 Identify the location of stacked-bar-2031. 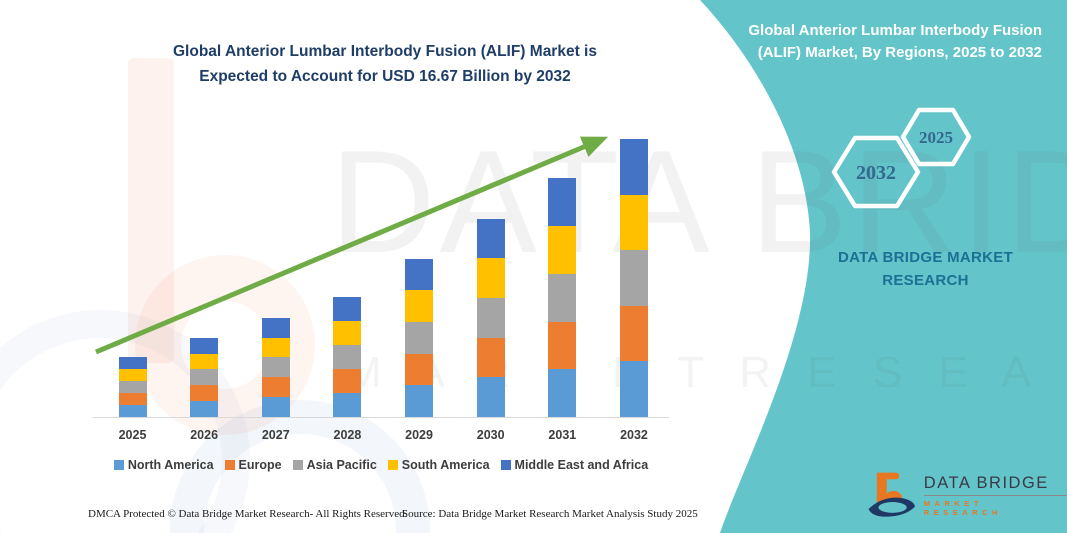
(562, 297).